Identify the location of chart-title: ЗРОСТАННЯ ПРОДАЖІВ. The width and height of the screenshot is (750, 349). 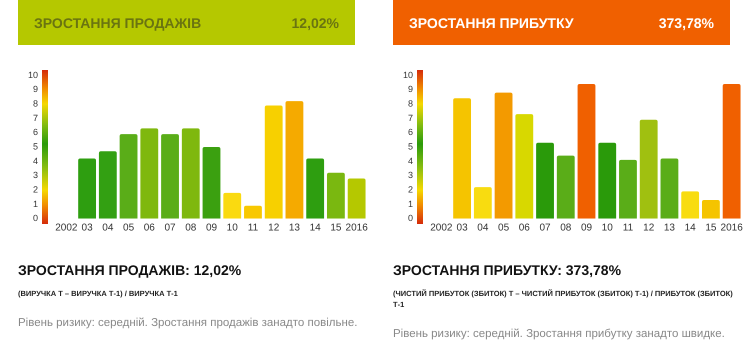
(118, 22).